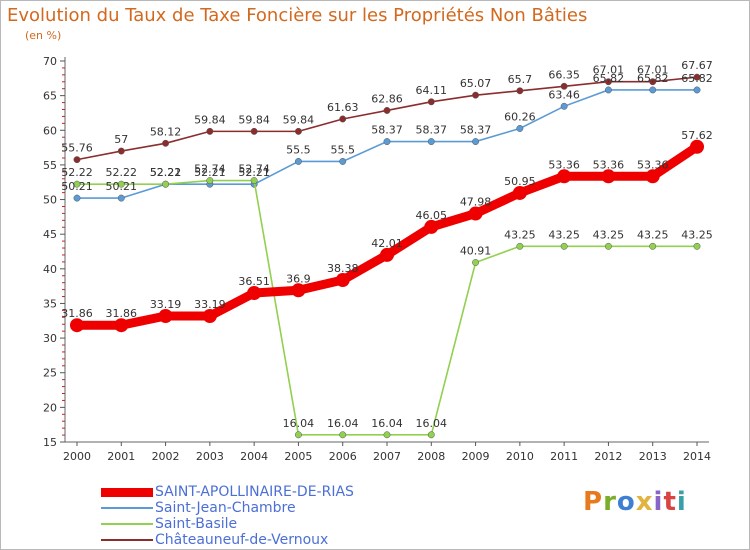  I want to click on y-tick-label: 25, so click(50, 373).